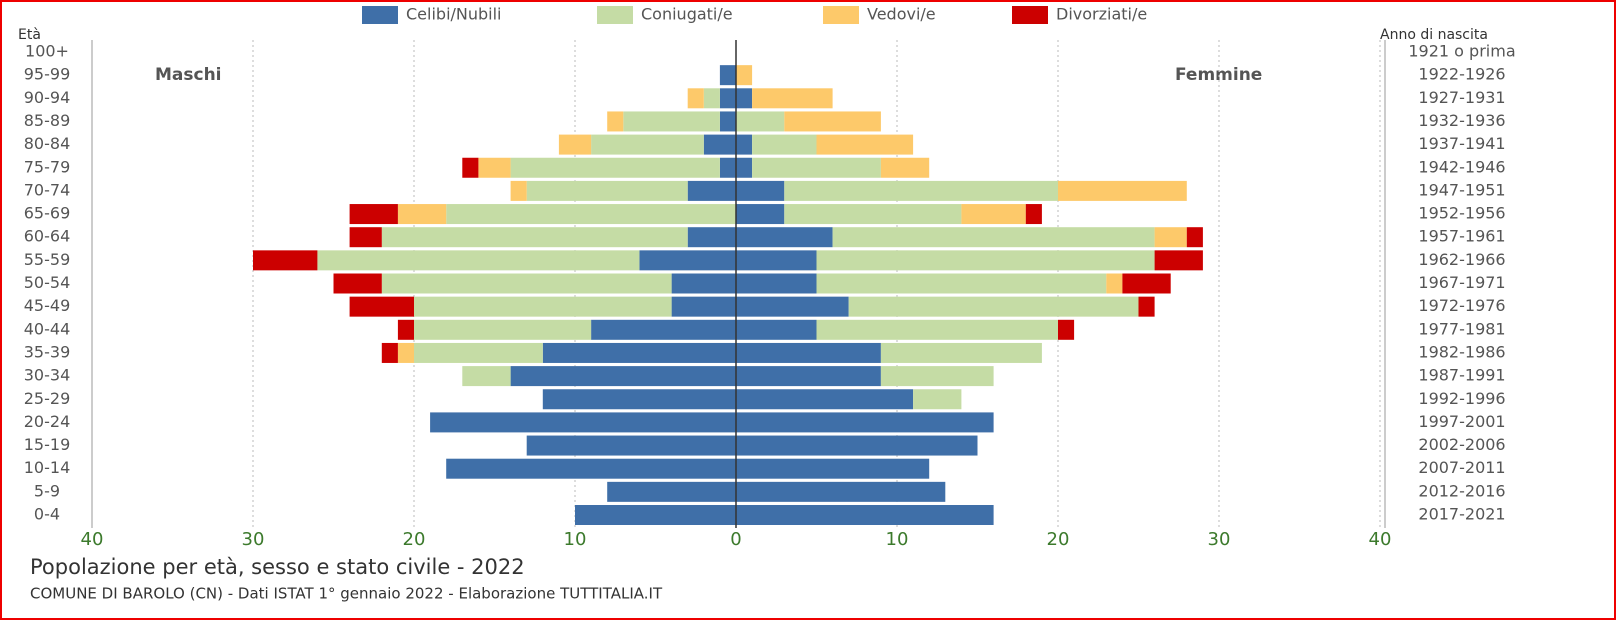  What do you see at coordinates (1461, 375) in the screenshot?
I see `y2-tick-label: 1987-1991` at bounding box center [1461, 375].